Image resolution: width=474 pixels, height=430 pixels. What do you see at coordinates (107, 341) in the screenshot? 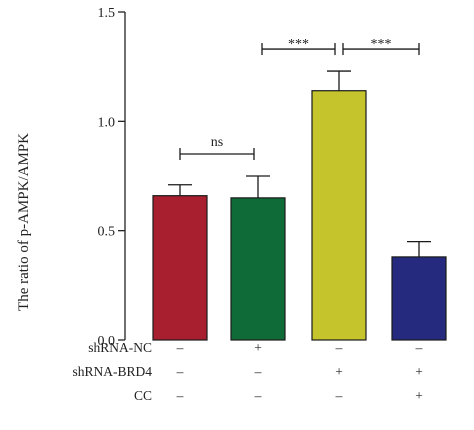
I see `y-tick-label: 0.0` at bounding box center [107, 341].